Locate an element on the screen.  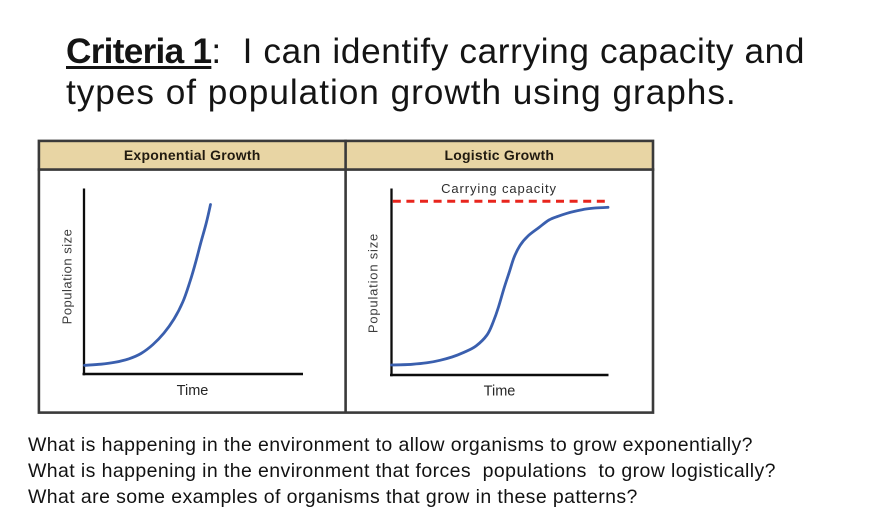
svg-text: Carrying capacity is located at coordinates (499, 188).